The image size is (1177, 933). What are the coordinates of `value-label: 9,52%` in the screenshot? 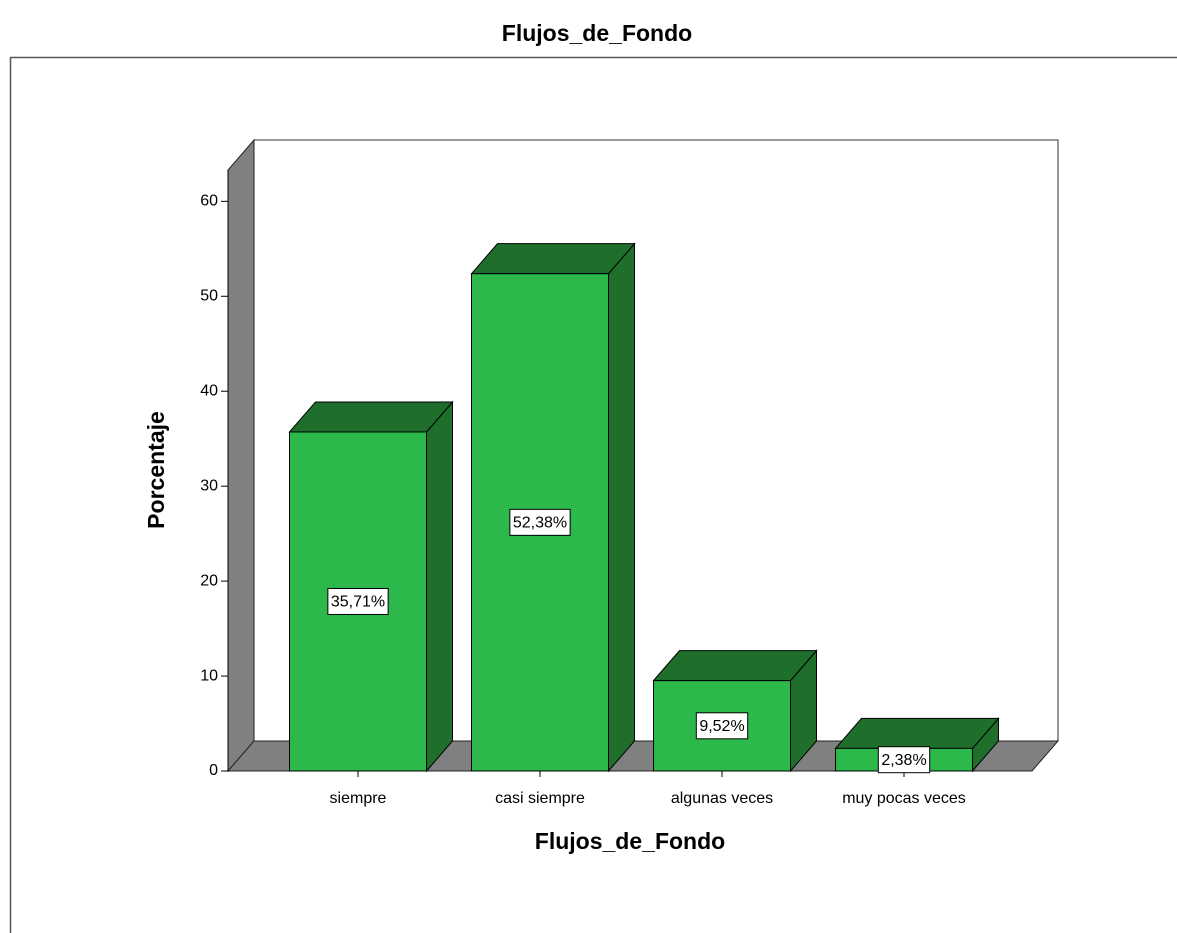 It's located at (721, 726).